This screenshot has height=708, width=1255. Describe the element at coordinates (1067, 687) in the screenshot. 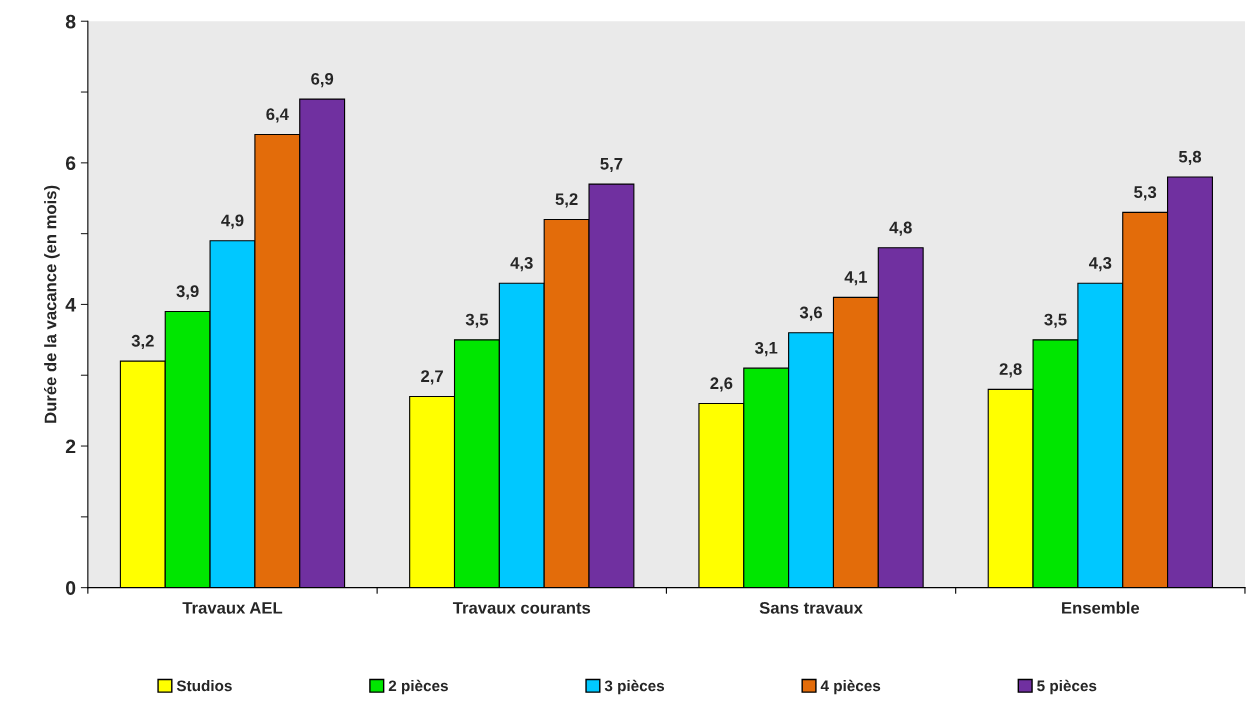

I see `legend-label: 5 pièces` at that location.